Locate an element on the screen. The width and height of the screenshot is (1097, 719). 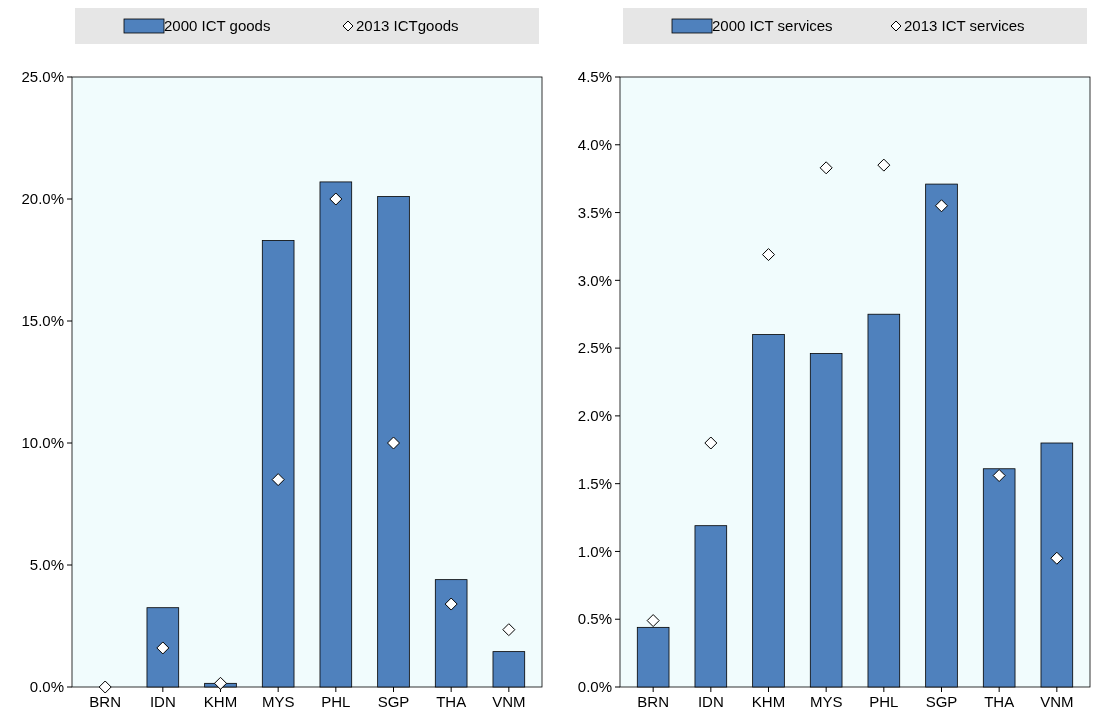
y-tick-label: 5.0% is located at coordinates (46, 565).